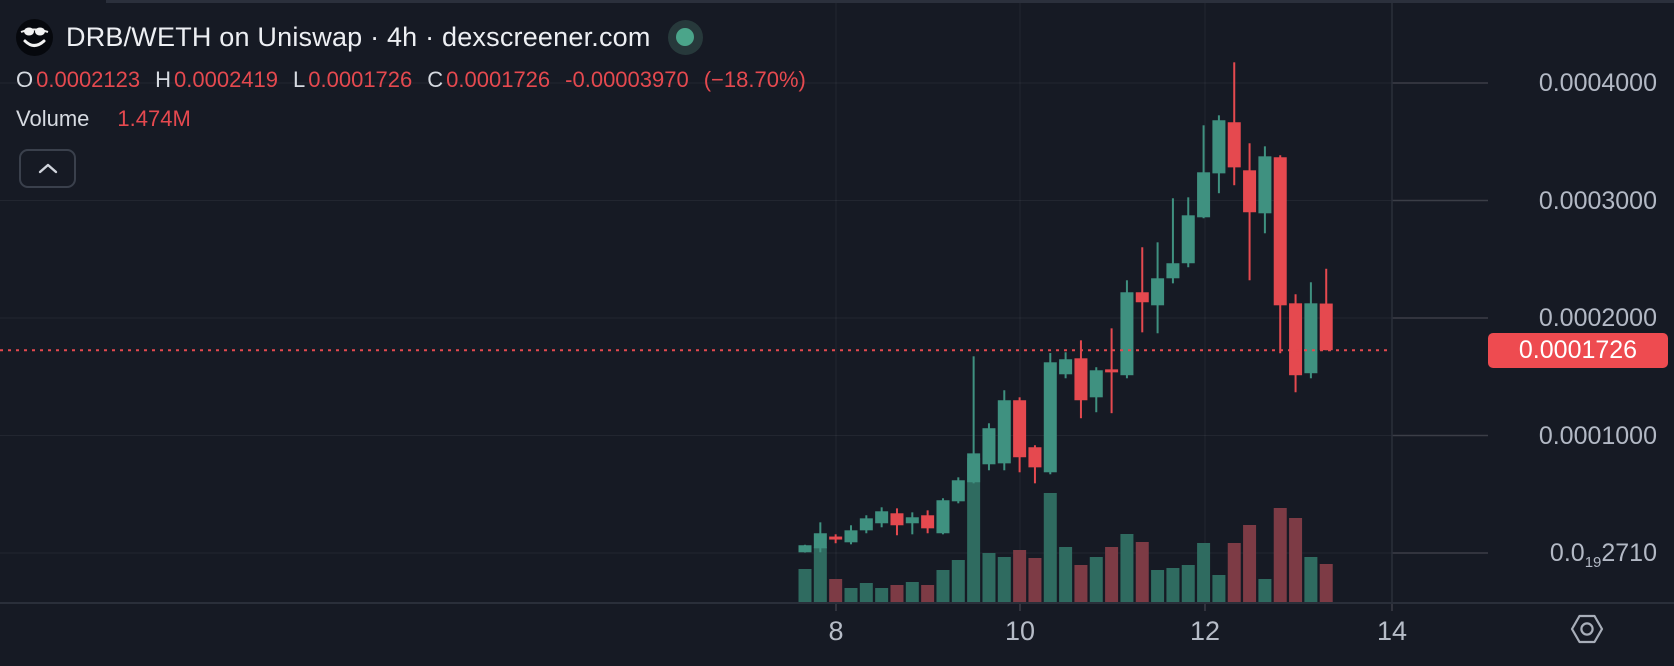 This screenshot has width=1674, height=666. Describe the element at coordinates (1020, 631) in the screenshot. I see `time-tick-label: 10` at that location.